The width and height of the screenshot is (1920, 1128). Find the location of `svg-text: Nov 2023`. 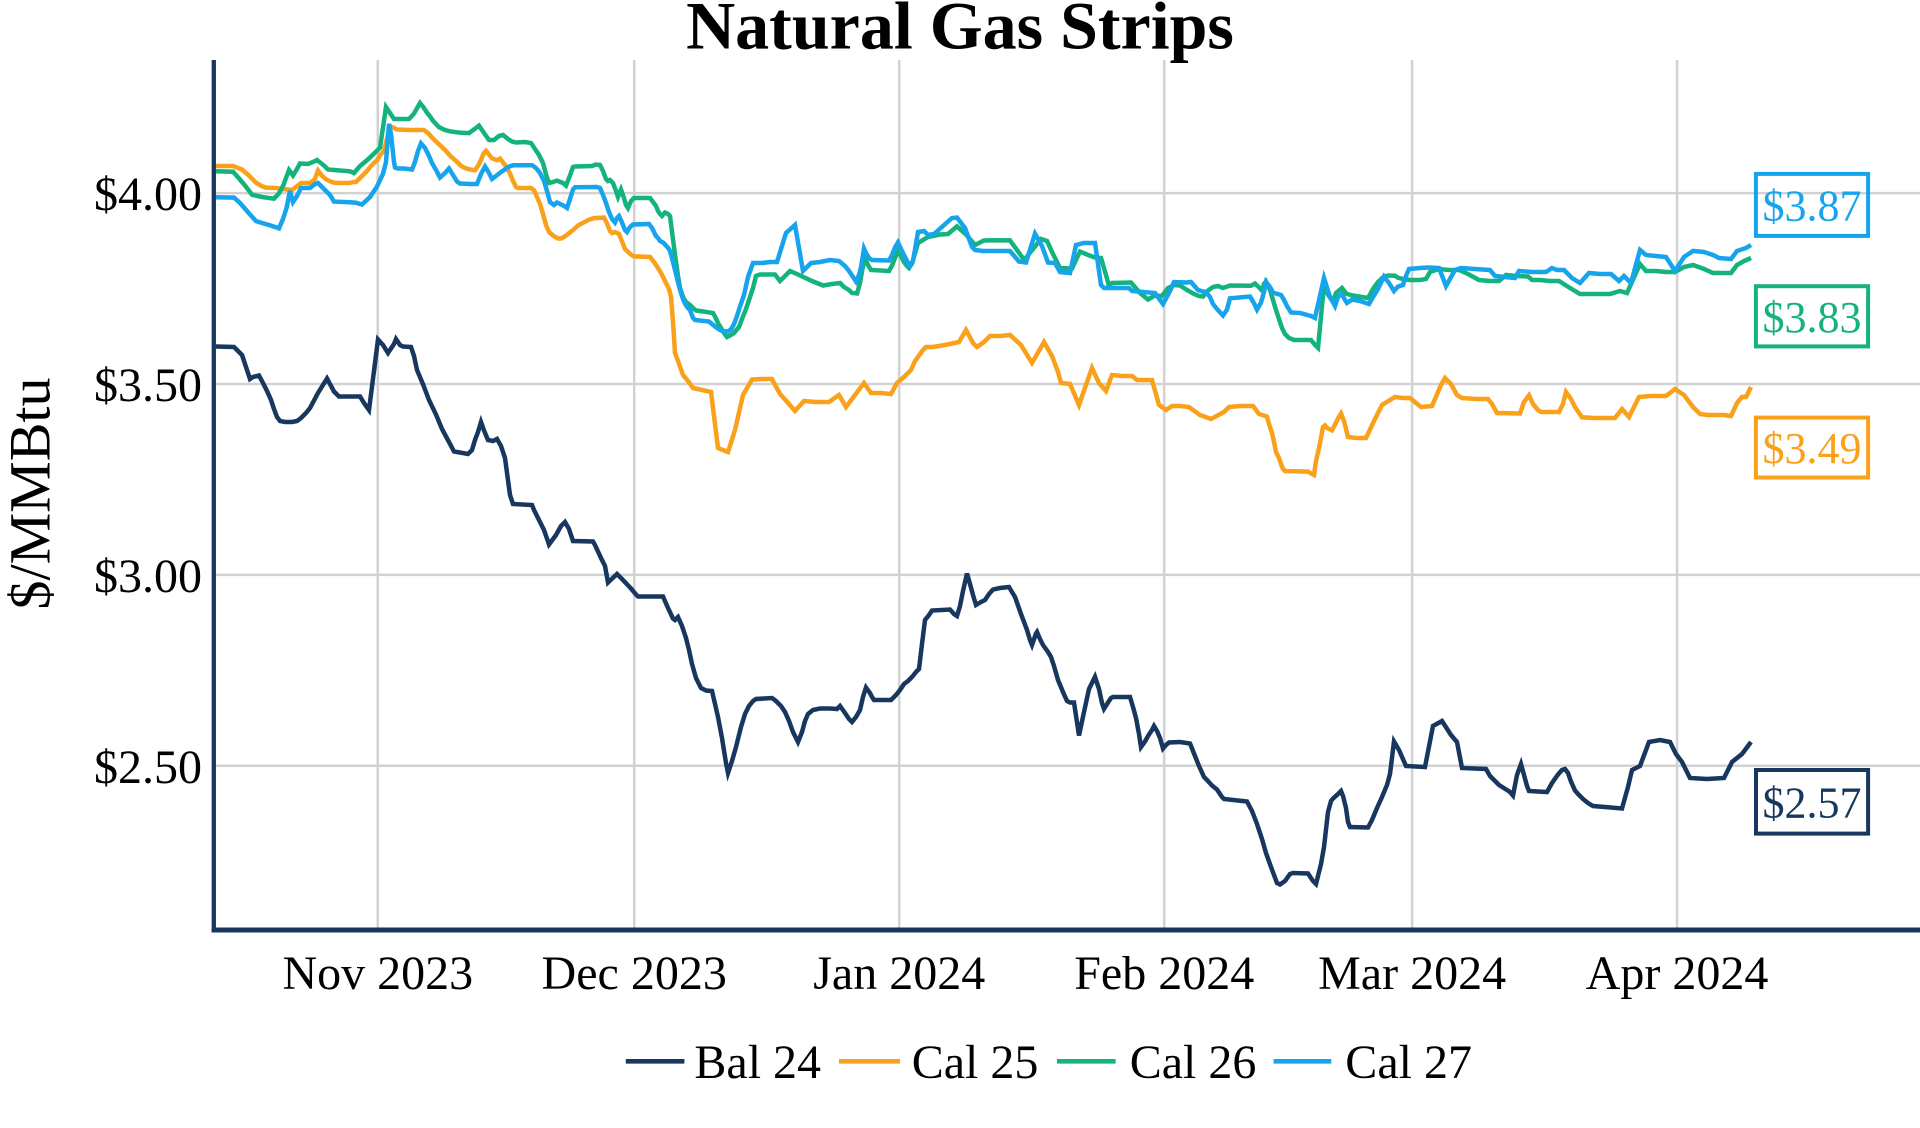

svg-text: Nov 2023 is located at coordinates (377, 973).